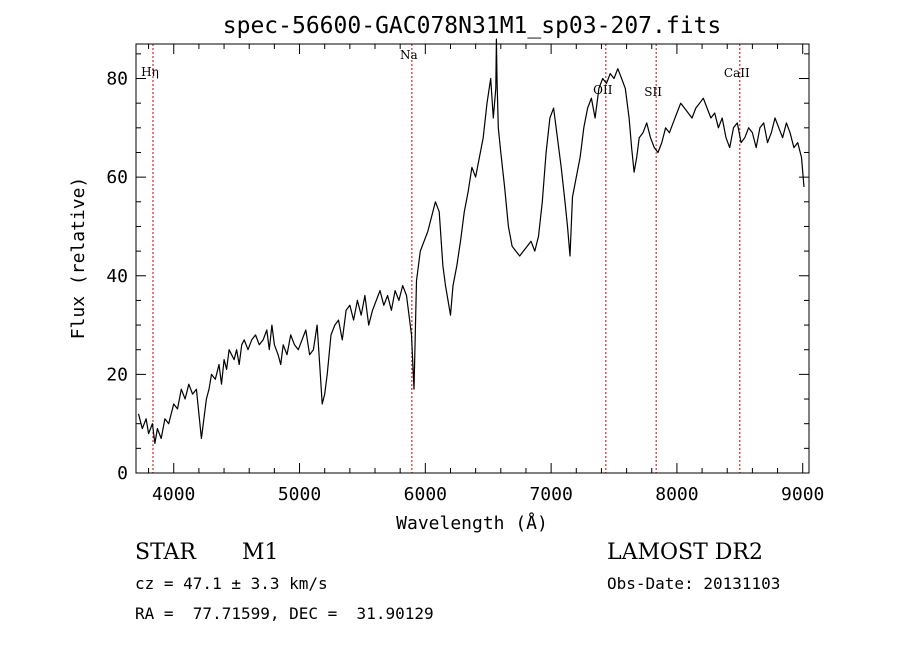 The height and width of the screenshot is (649, 900). What do you see at coordinates (117, 276) in the screenshot?
I see `y-tick-label-2: 40` at bounding box center [117, 276].